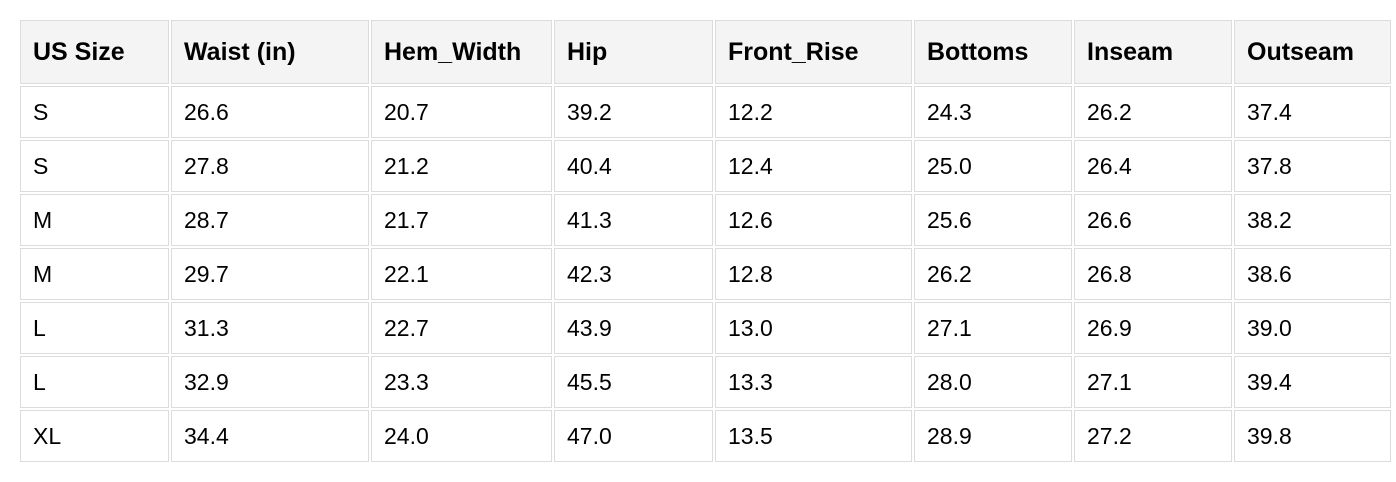 The image size is (1396, 482). Describe the element at coordinates (1312, 328) in the screenshot. I see `table-cell: 39.0` at that location.